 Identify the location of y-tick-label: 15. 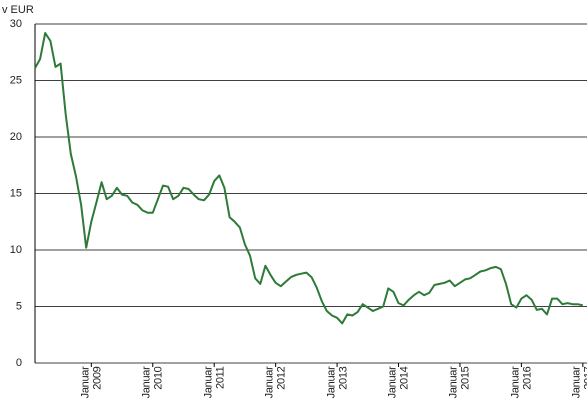
(16, 193).